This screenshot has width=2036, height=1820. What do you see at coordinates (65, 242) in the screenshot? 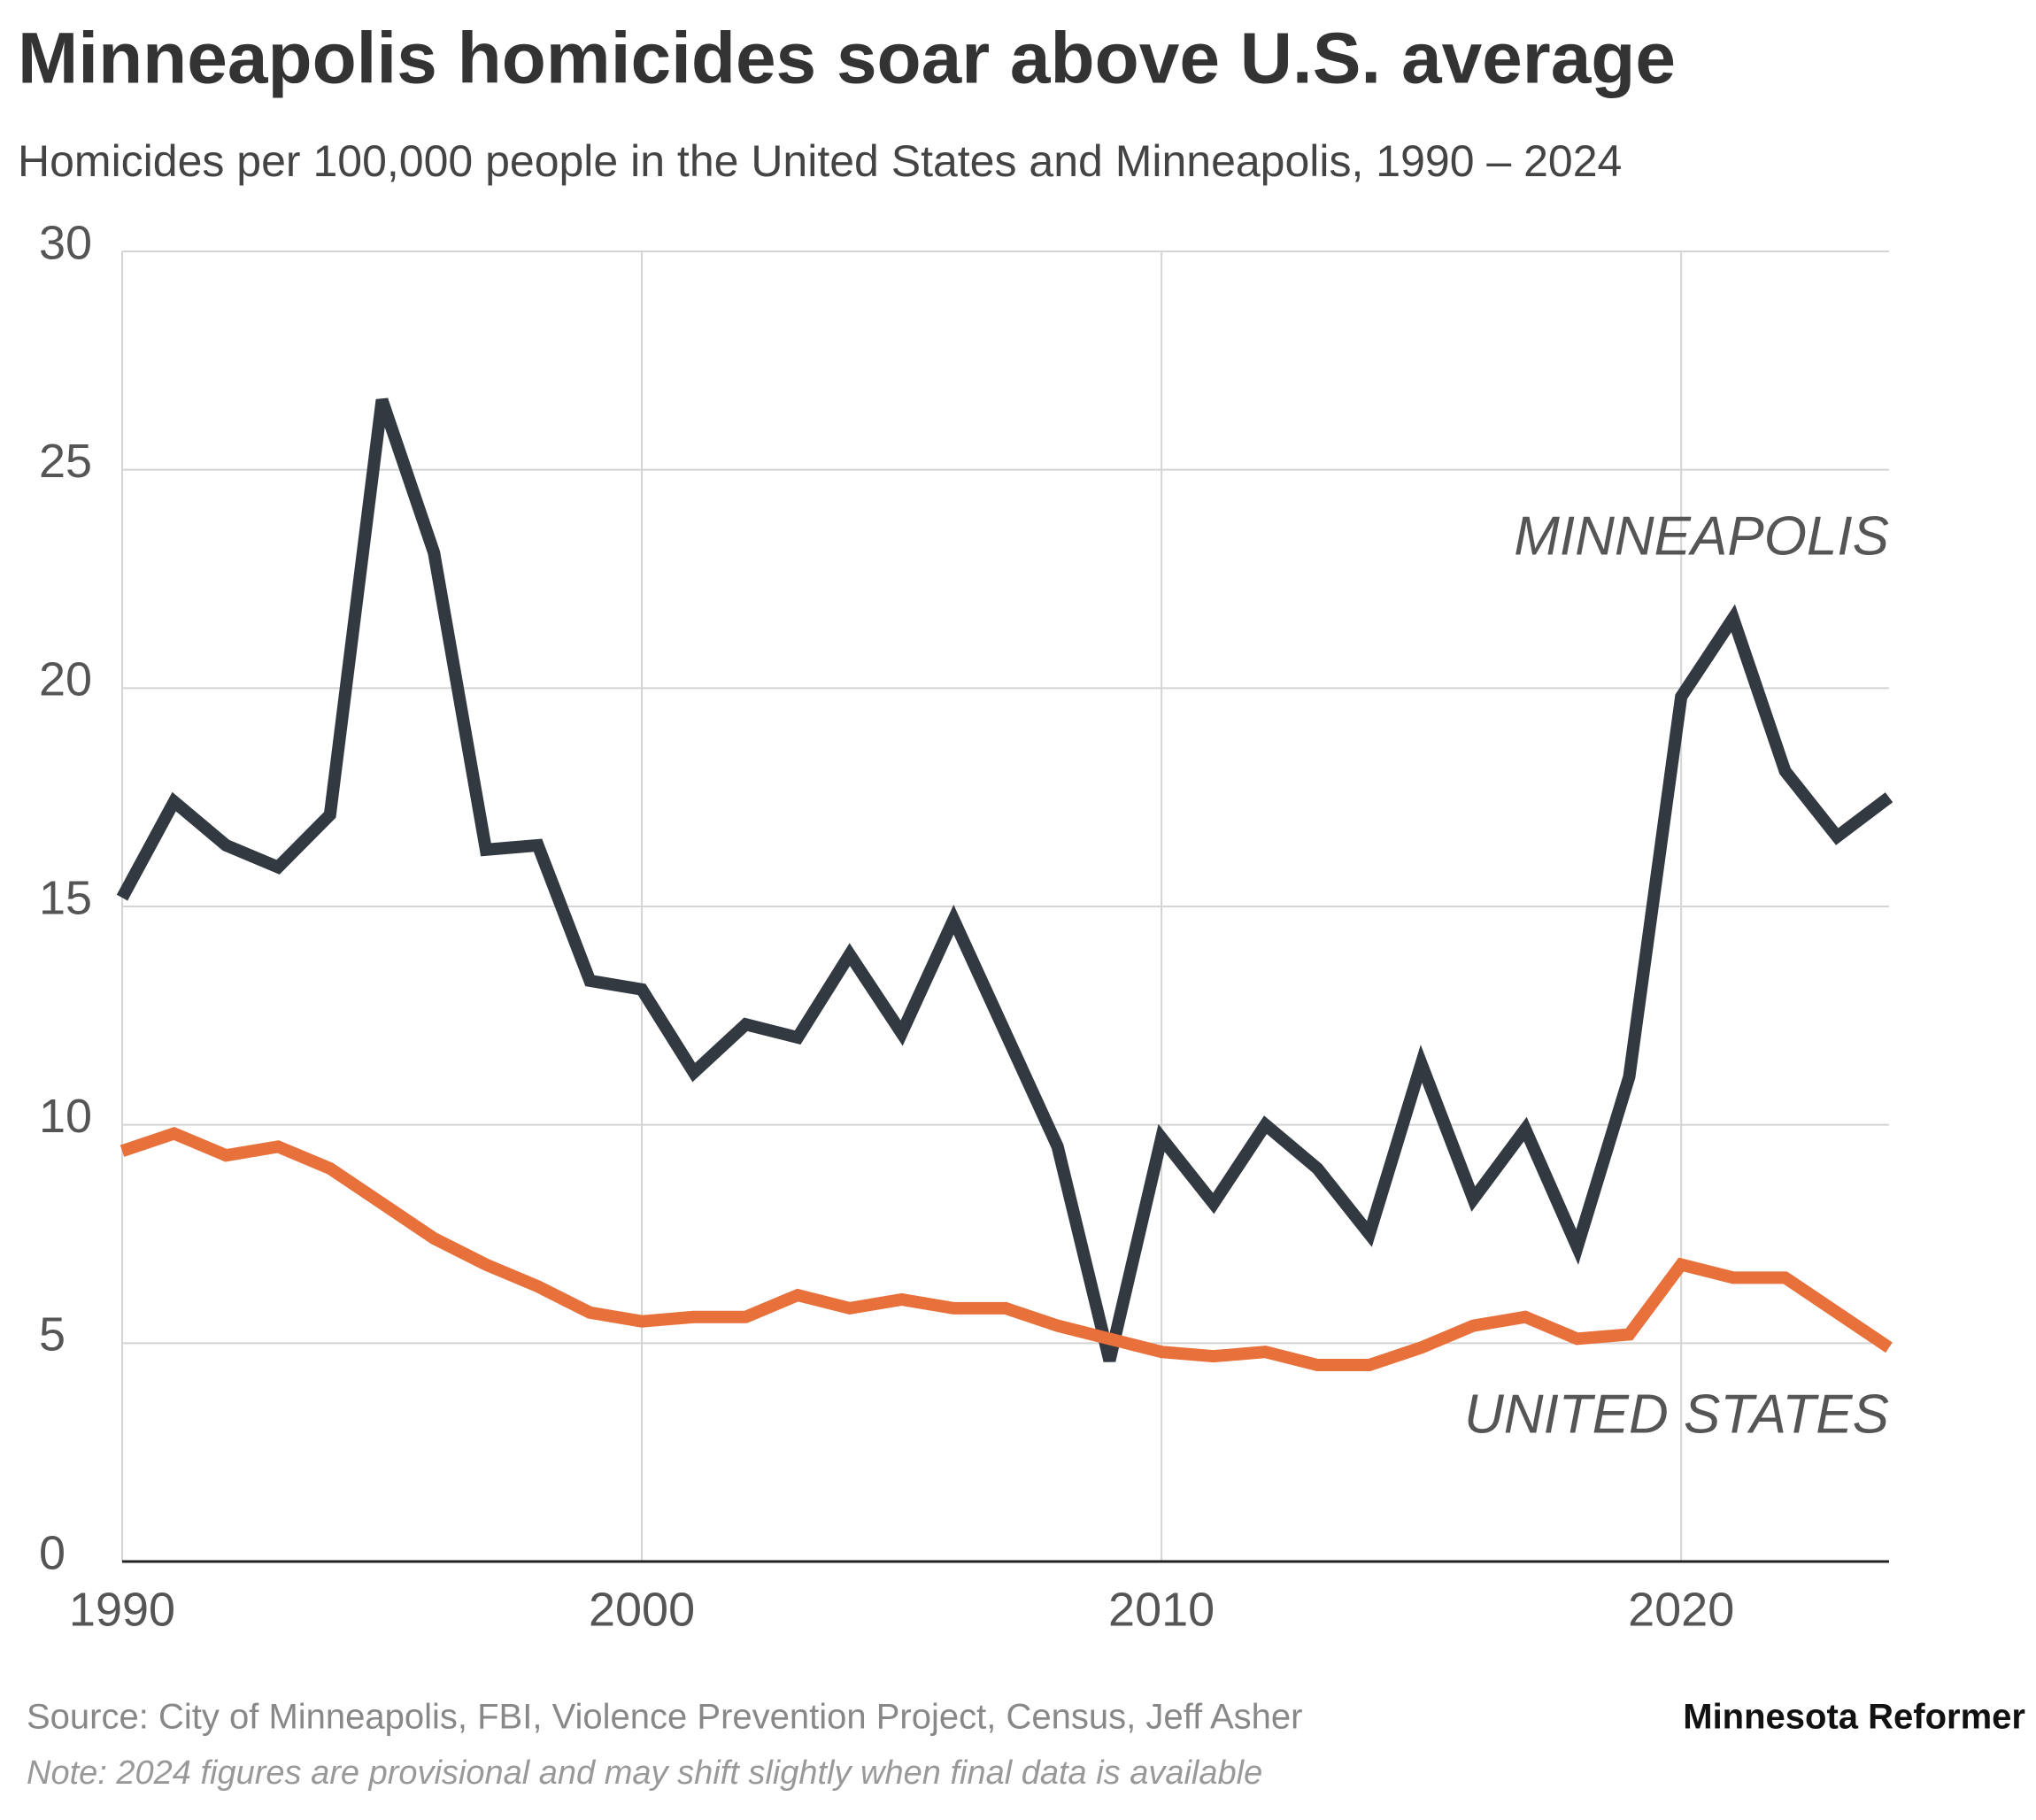
I see `y-tick-label: 30` at bounding box center [65, 242].